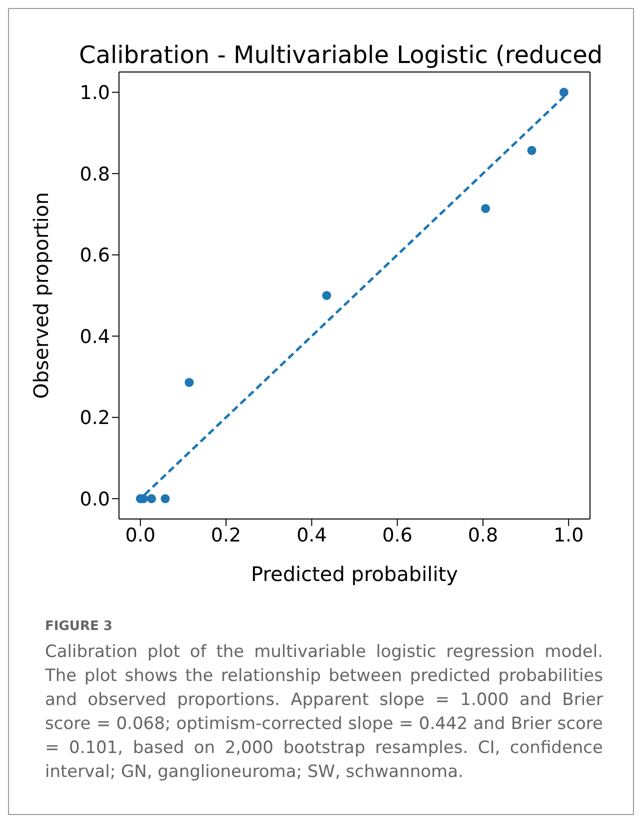 Image resolution: width=644 pixels, height=819 pixels. What do you see at coordinates (354, 574) in the screenshot?
I see `x-axis-title: Predicted probability` at bounding box center [354, 574].